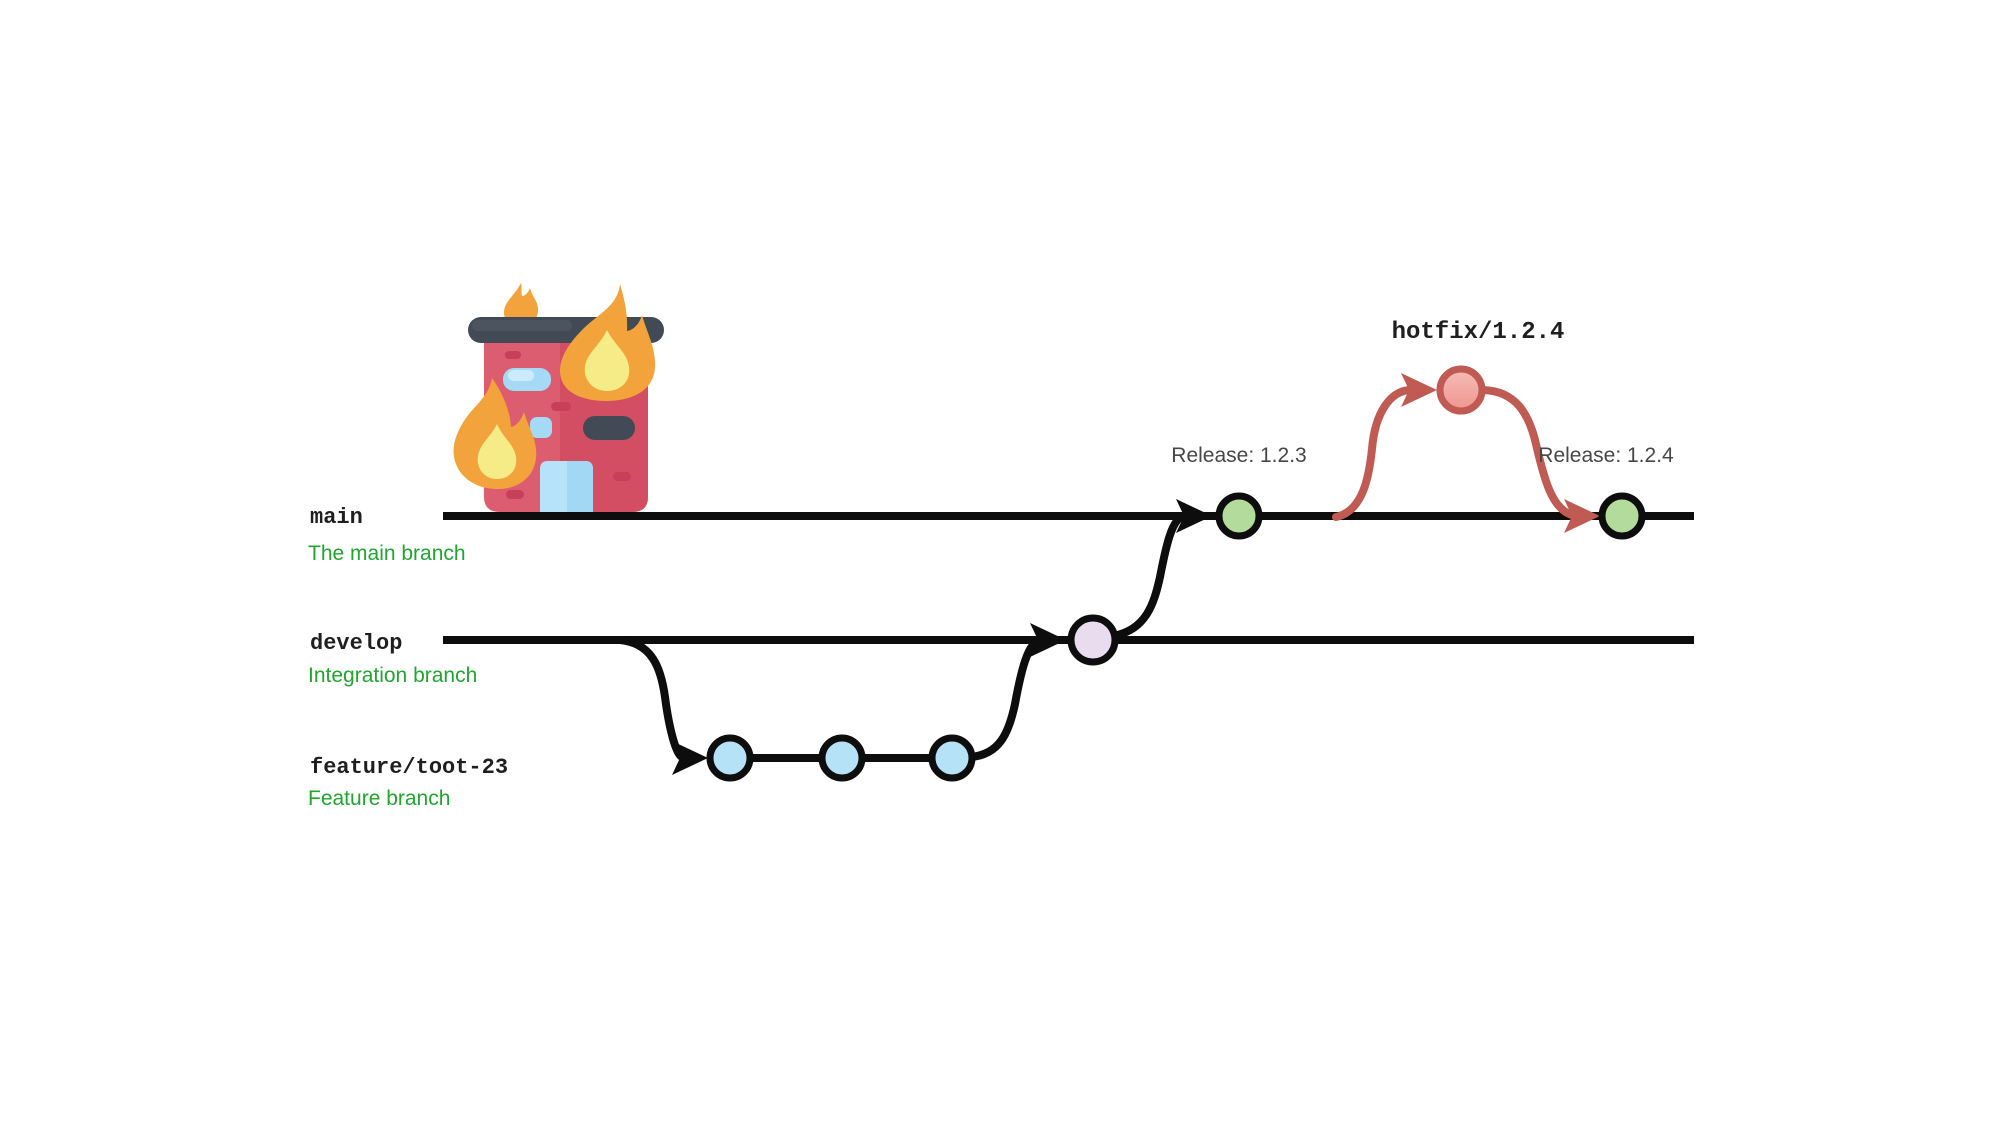 The height and width of the screenshot is (1125, 2000). I want to click on main-branch-subtitle: The main branch, so click(387, 553).